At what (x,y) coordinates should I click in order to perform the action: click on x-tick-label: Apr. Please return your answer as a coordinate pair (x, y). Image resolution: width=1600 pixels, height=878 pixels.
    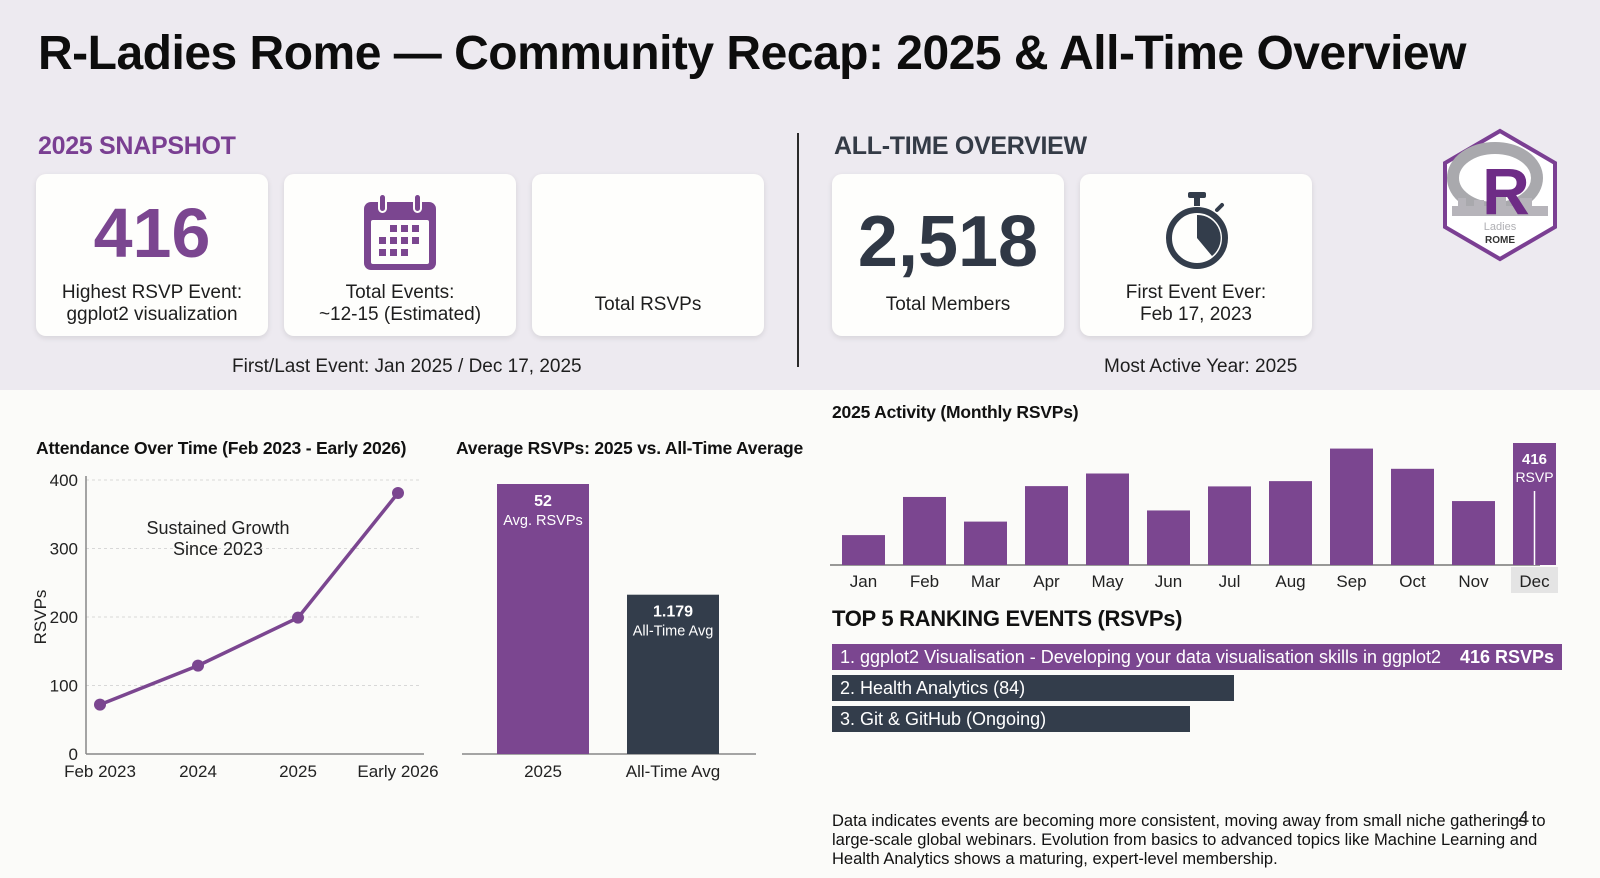
    Looking at the image, I should click on (1046, 581).